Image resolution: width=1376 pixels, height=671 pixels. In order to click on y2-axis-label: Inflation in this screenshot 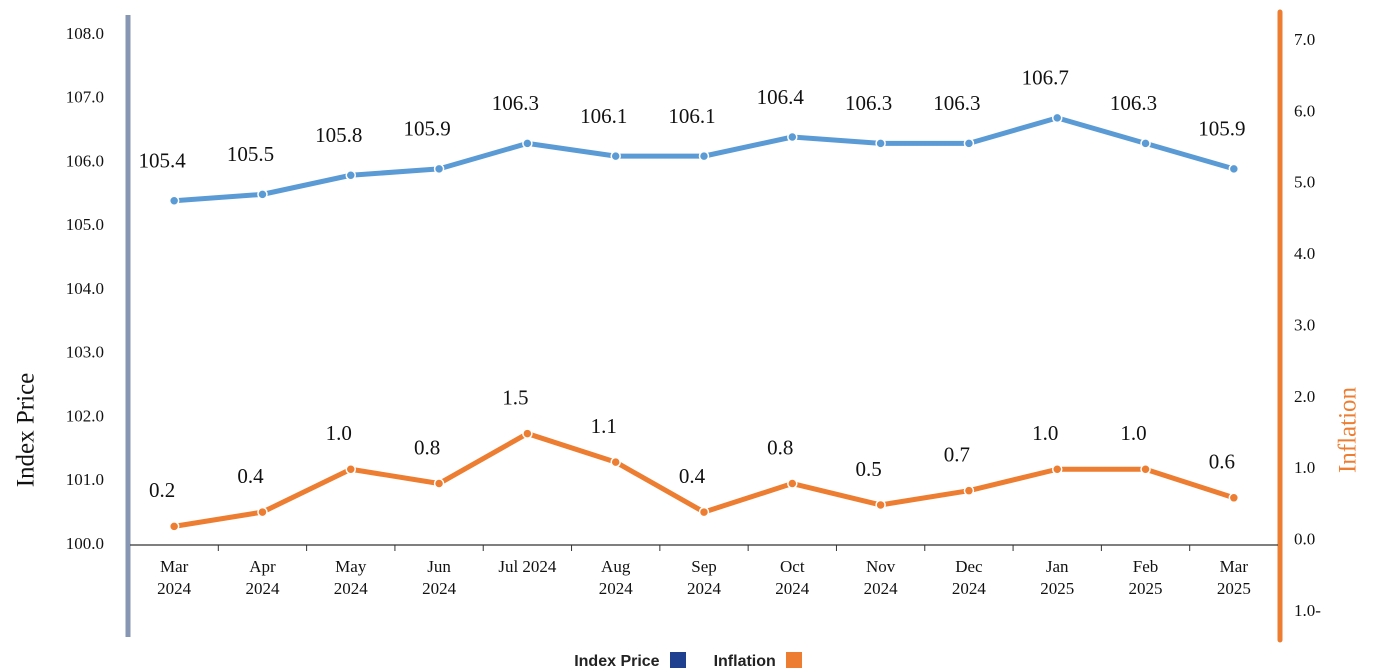, I will do `click(1348, 429)`.